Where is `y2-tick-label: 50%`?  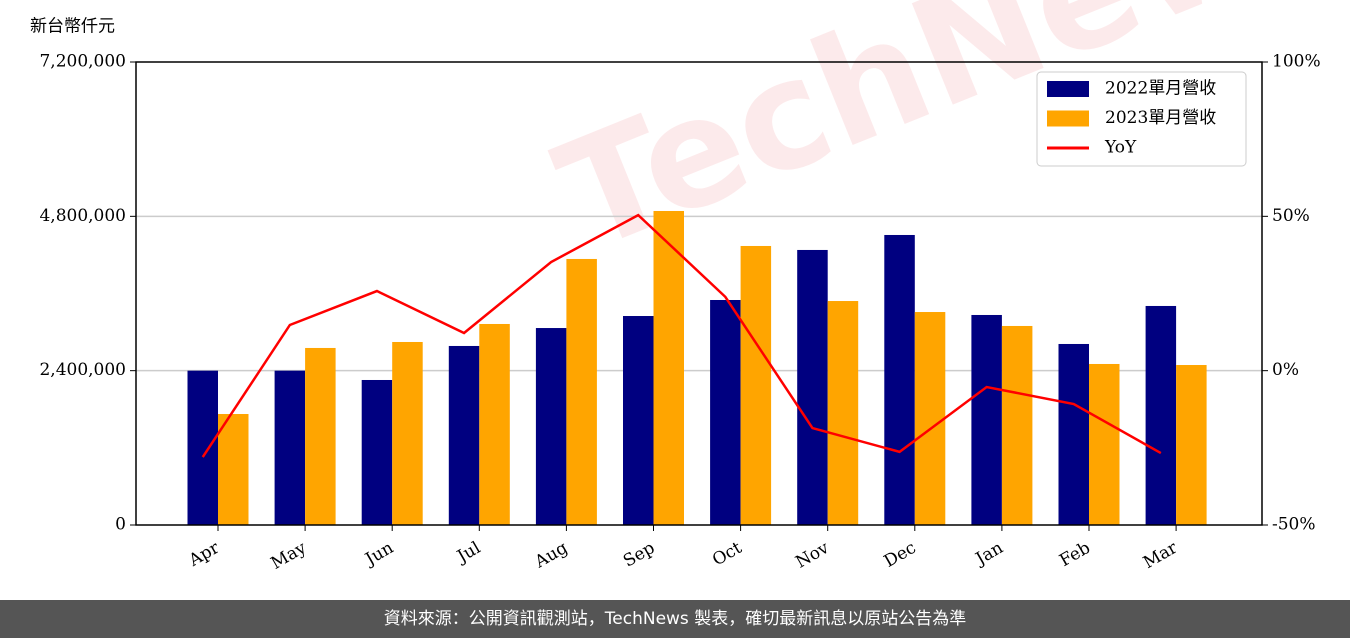 y2-tick-label: 50% is located at coordinates (1291, 216).